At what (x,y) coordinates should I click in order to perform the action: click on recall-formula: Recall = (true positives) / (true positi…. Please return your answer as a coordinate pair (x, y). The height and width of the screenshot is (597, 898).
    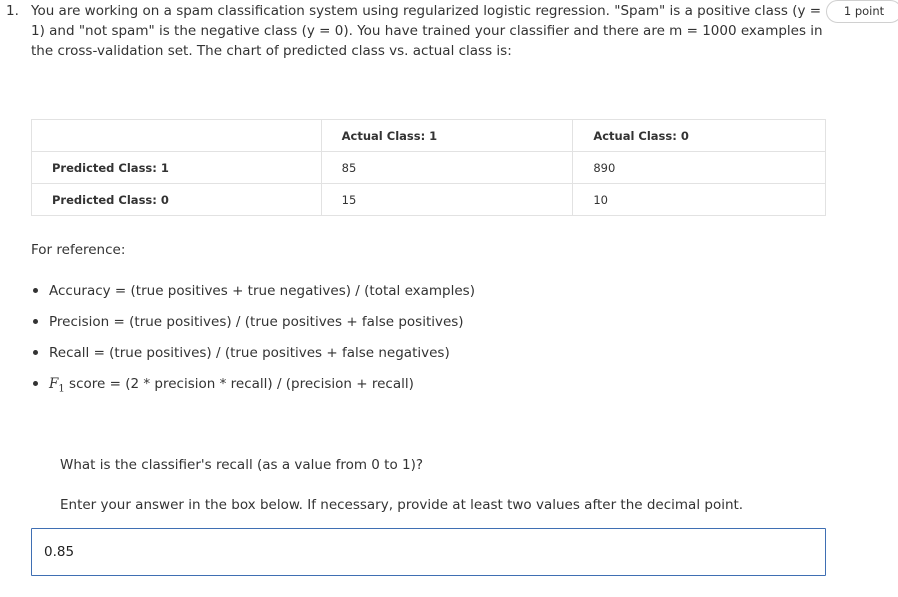
    Looking at the image, I should click on (249, 353).